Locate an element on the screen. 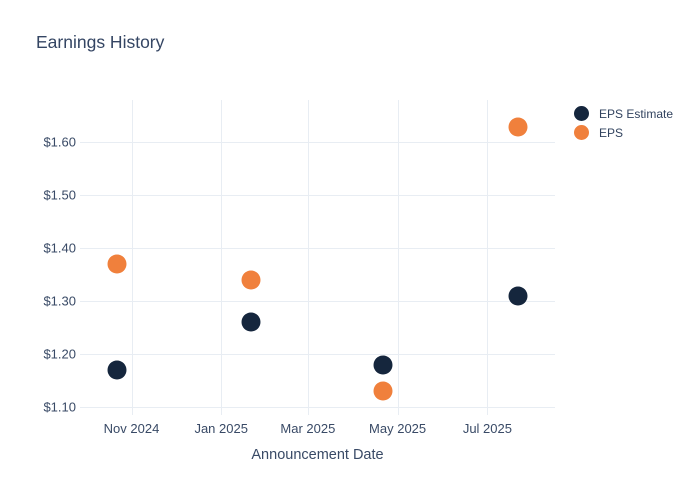 The image size is (700, 500). y-tick-label: $1.30 is located at coordinates (59, 301).